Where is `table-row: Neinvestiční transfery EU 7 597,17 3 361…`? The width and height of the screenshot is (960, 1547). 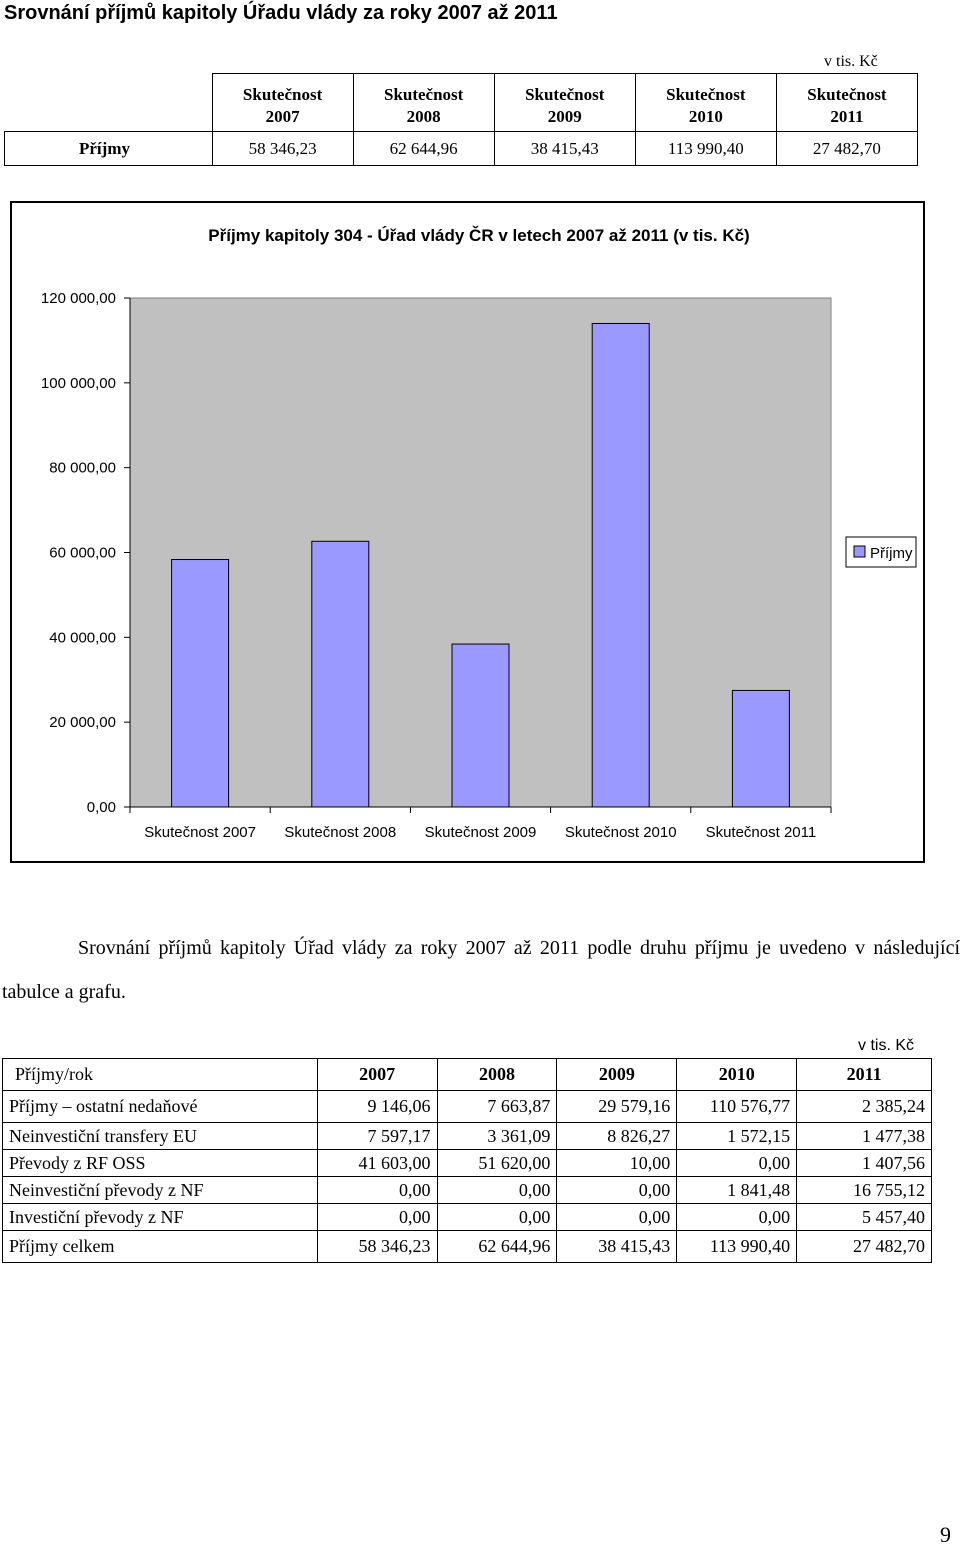 table-row: Neinvestiční transfery EU 7 597,17 3 361… is located at coordinates (467, 1136).